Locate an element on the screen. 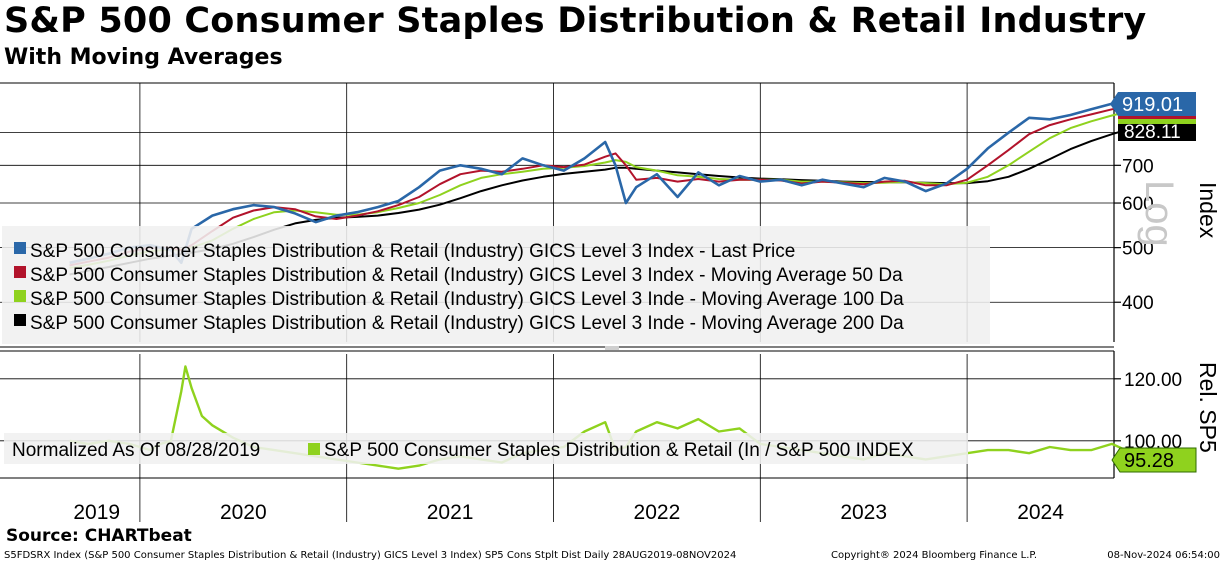  badge-price: 919.01 is located at coordinates (1153, 104).